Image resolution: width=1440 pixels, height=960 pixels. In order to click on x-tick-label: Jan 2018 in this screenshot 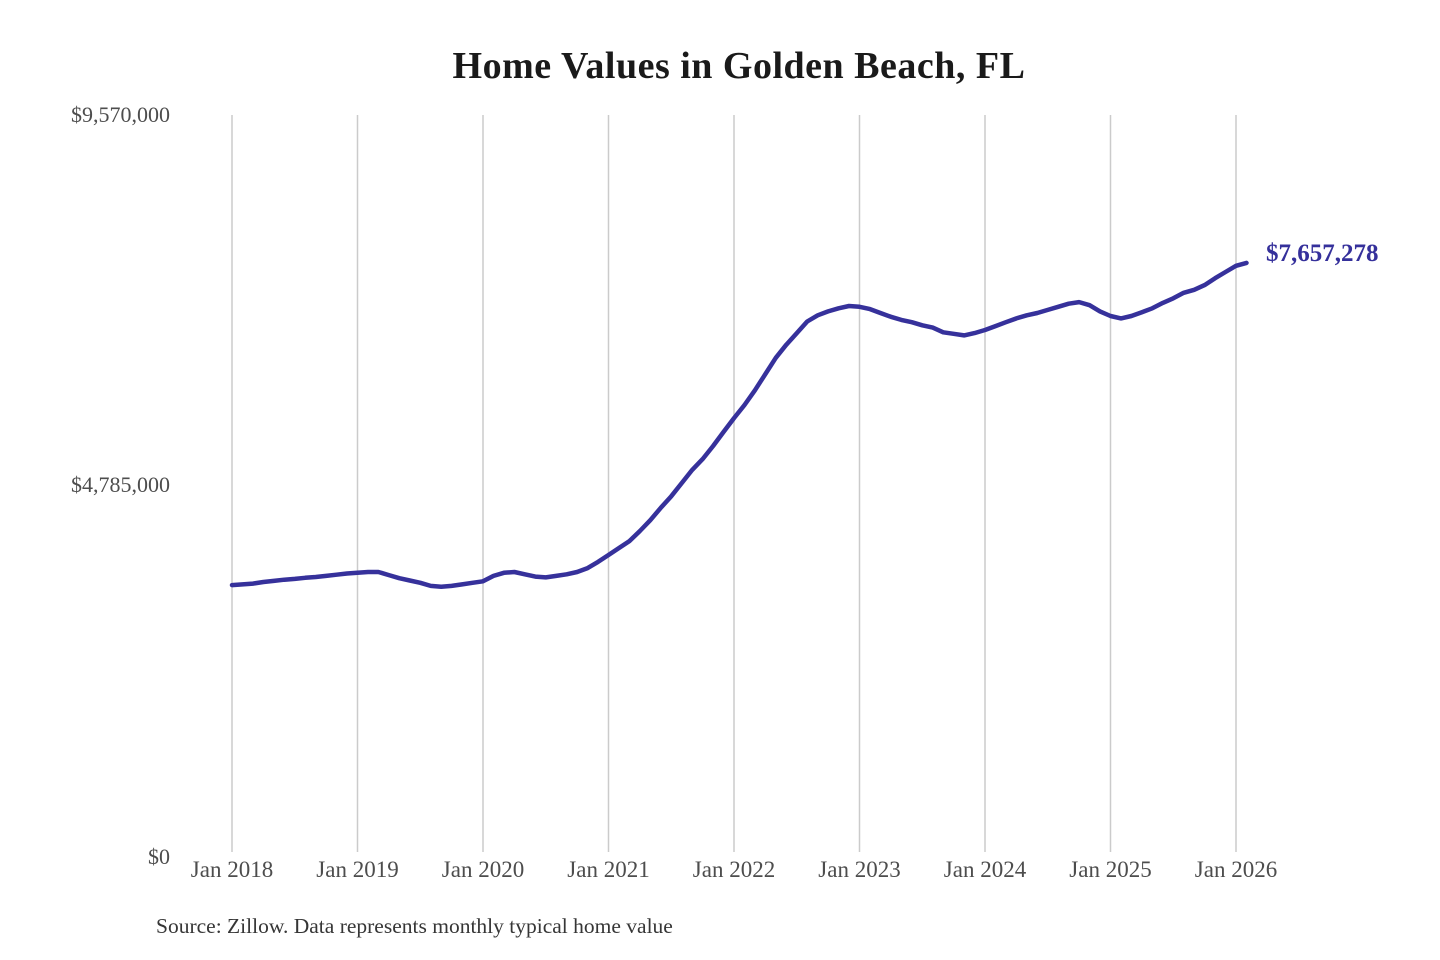, I will do `click(232, 869)`.